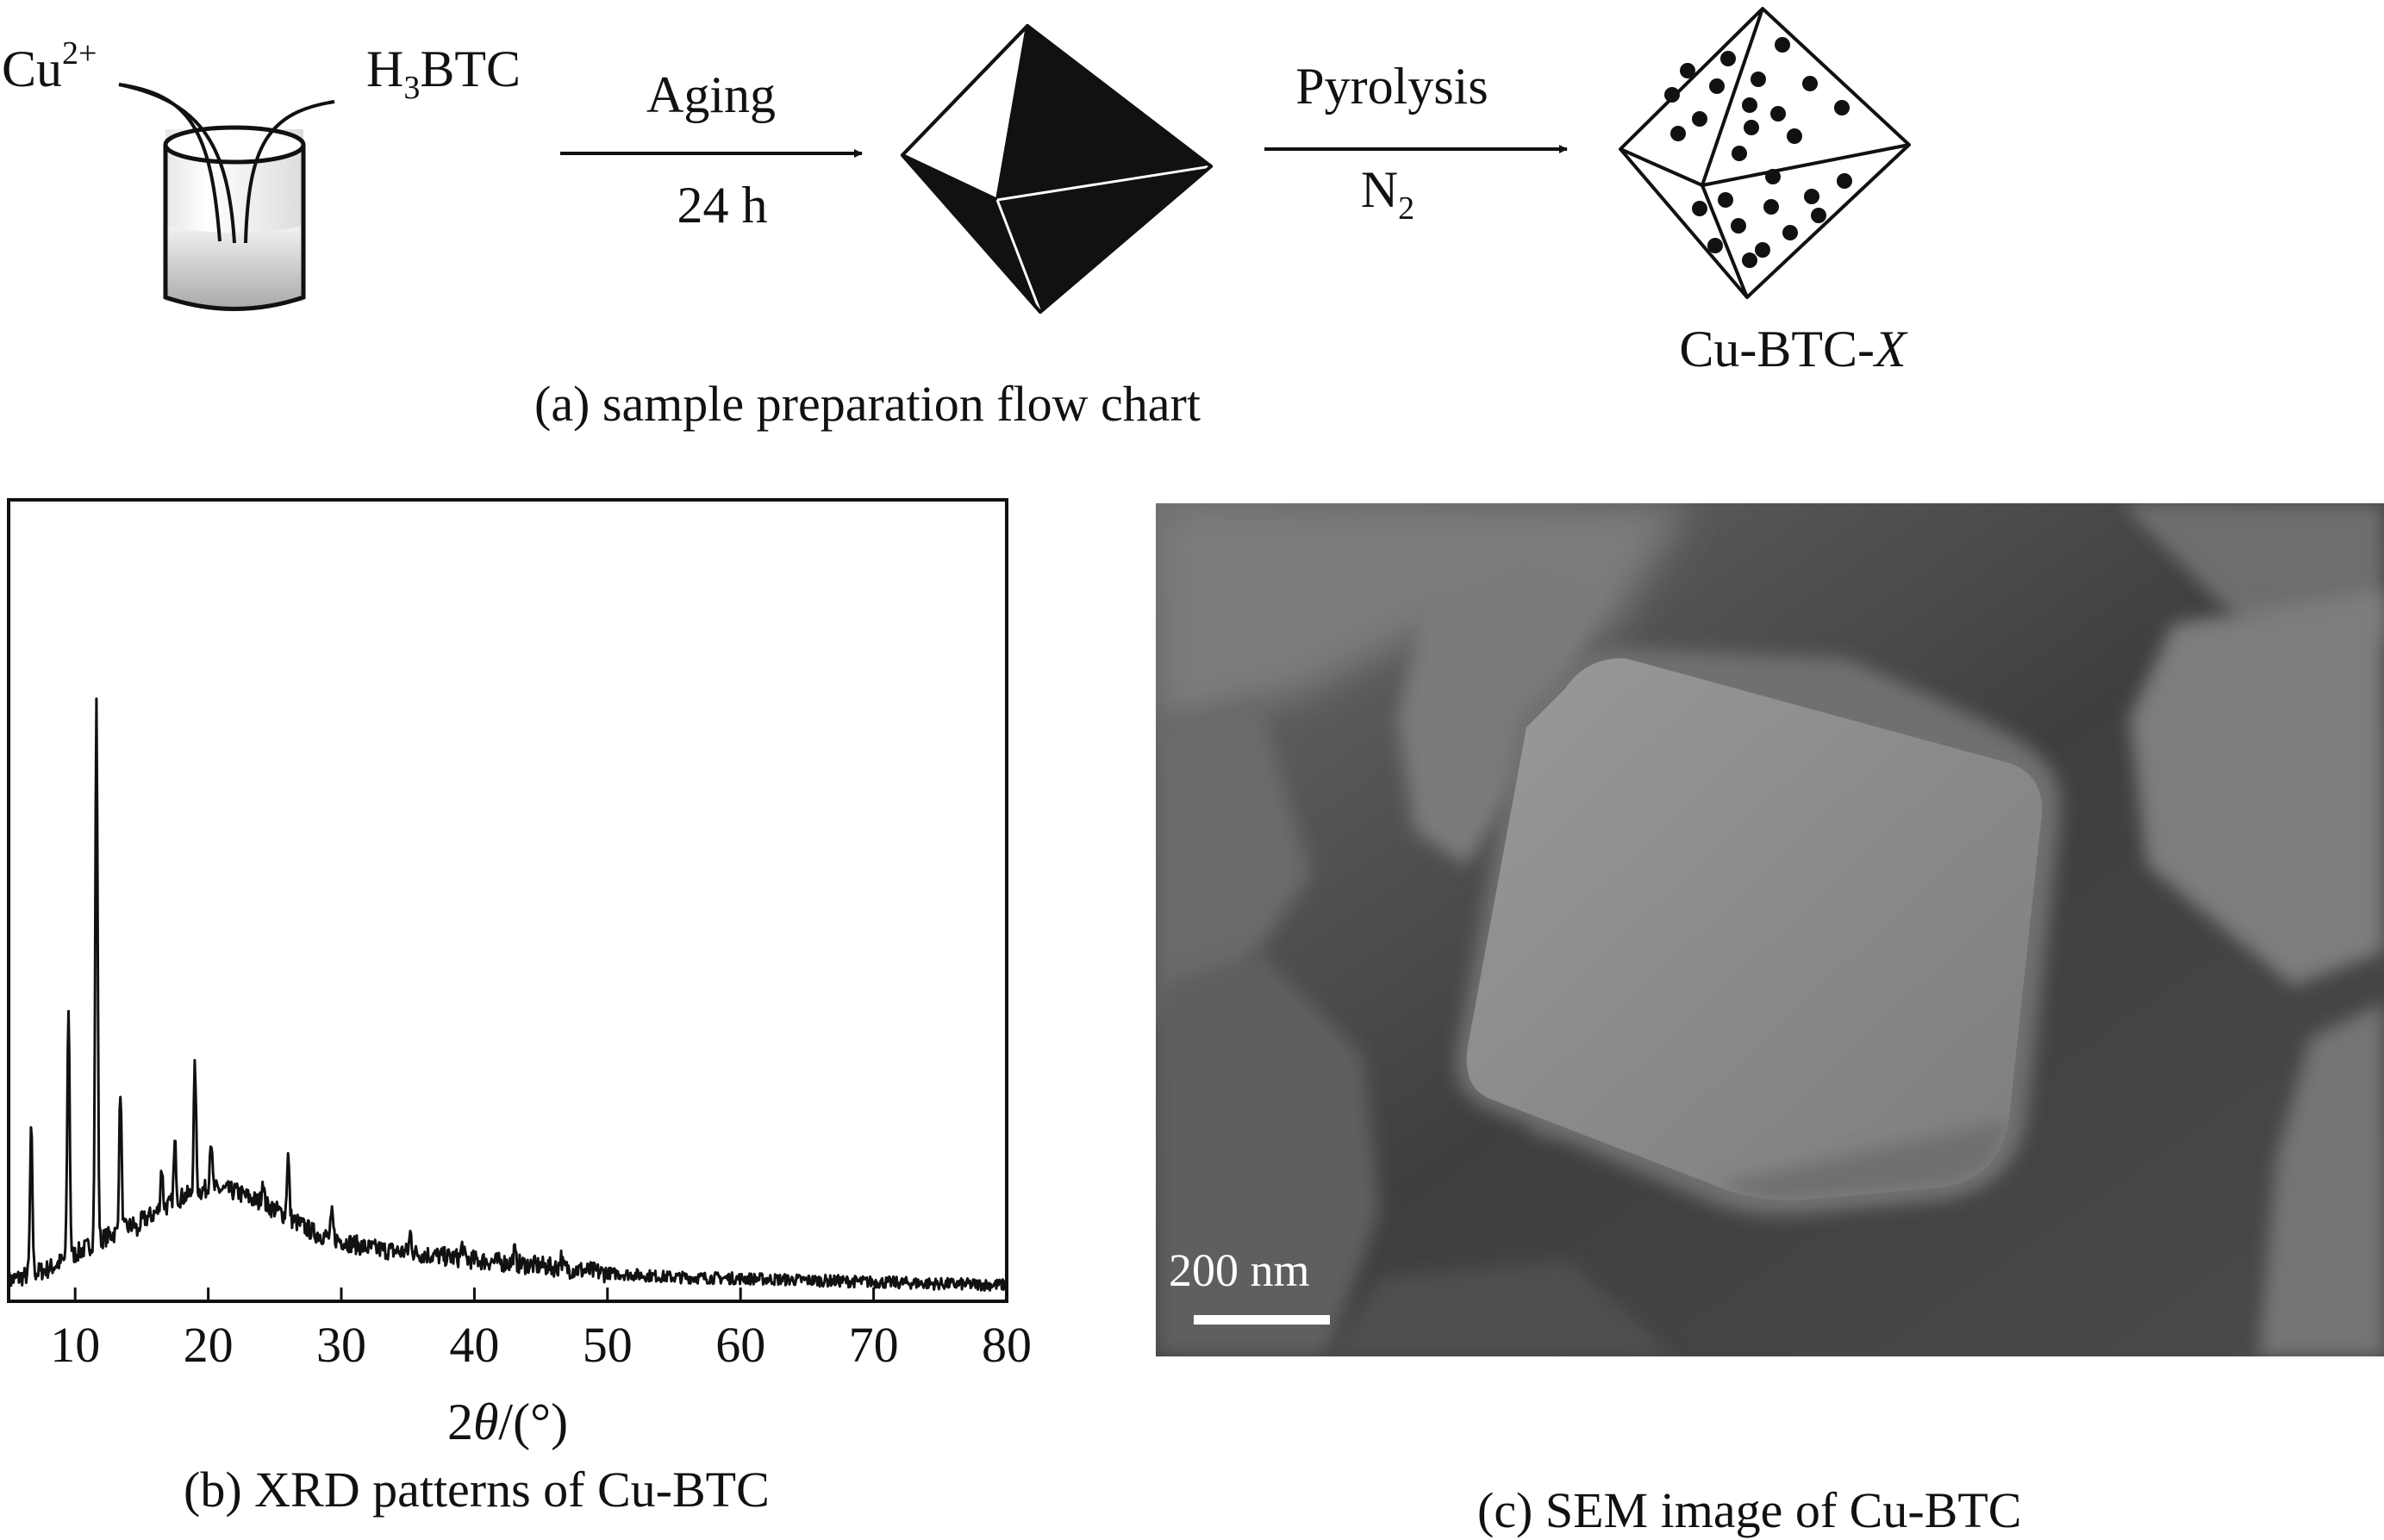 The height and width of the screenshot is (1540, 2384). I want to click on aging-label: Aging, so click(711, 94).